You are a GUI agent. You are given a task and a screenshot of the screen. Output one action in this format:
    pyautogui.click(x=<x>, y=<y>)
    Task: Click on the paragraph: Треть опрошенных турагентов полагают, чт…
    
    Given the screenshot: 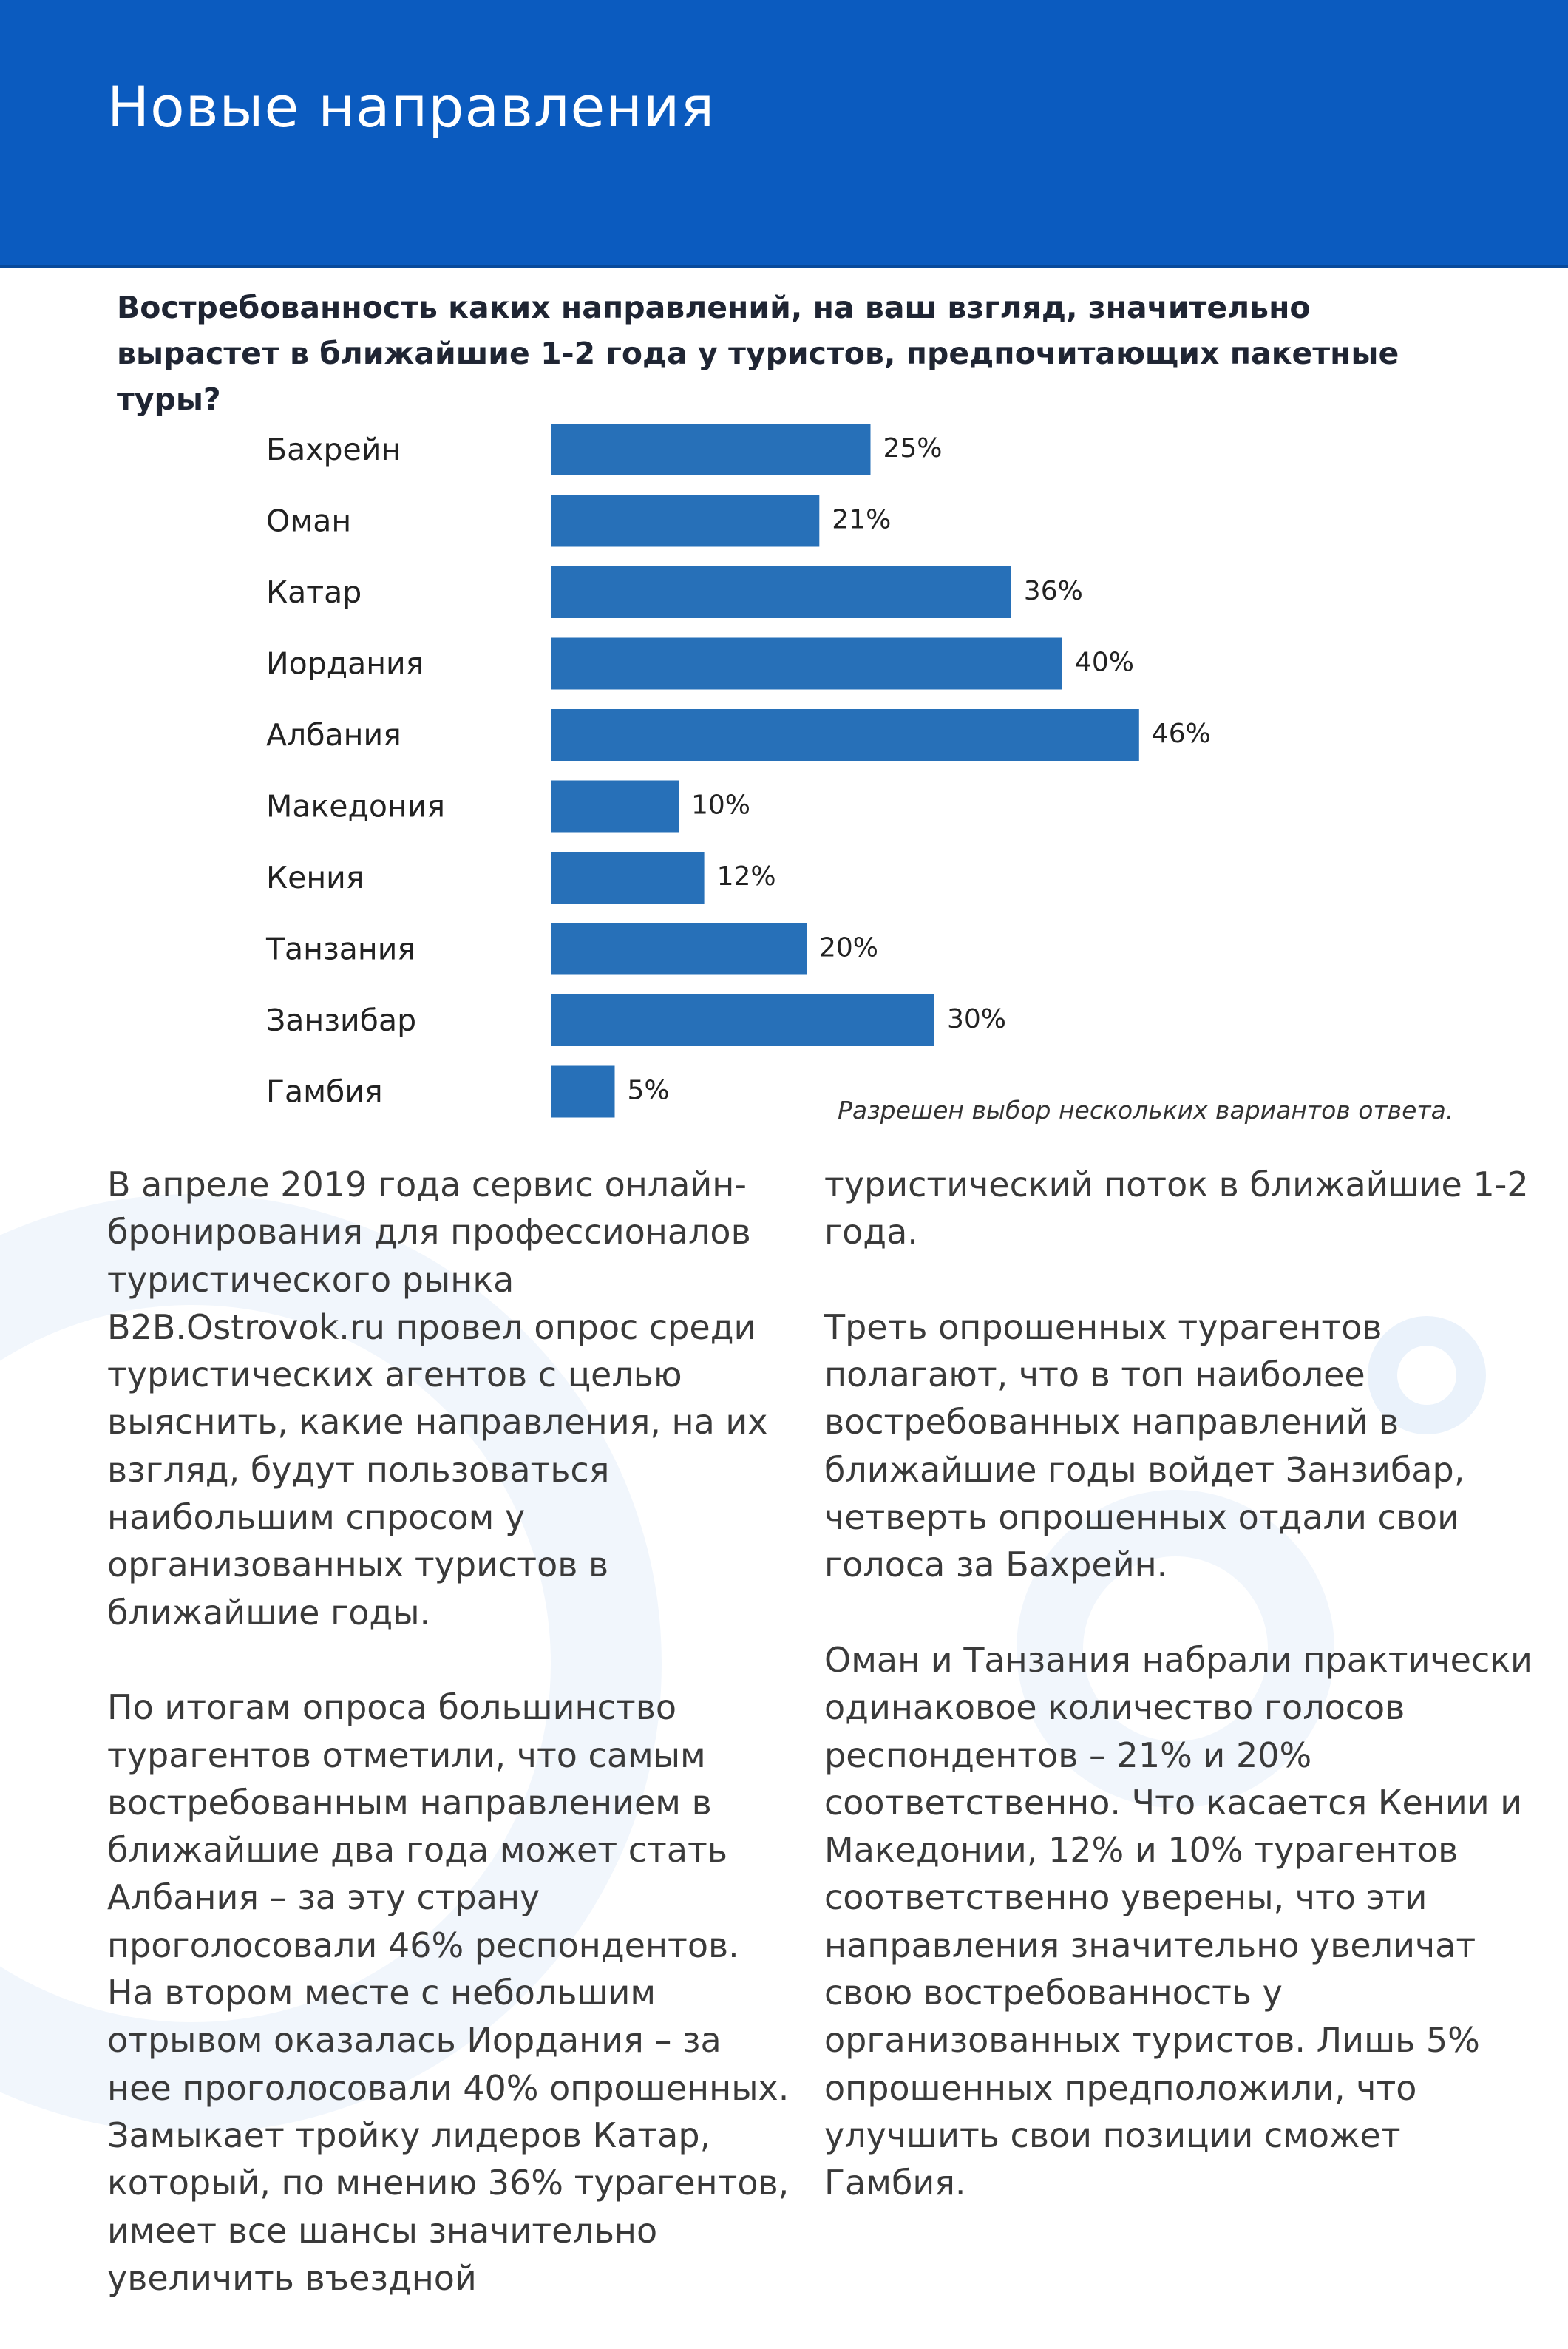 What is the action you would take?
    pyautogui.click(x=1144, y=1445)
    